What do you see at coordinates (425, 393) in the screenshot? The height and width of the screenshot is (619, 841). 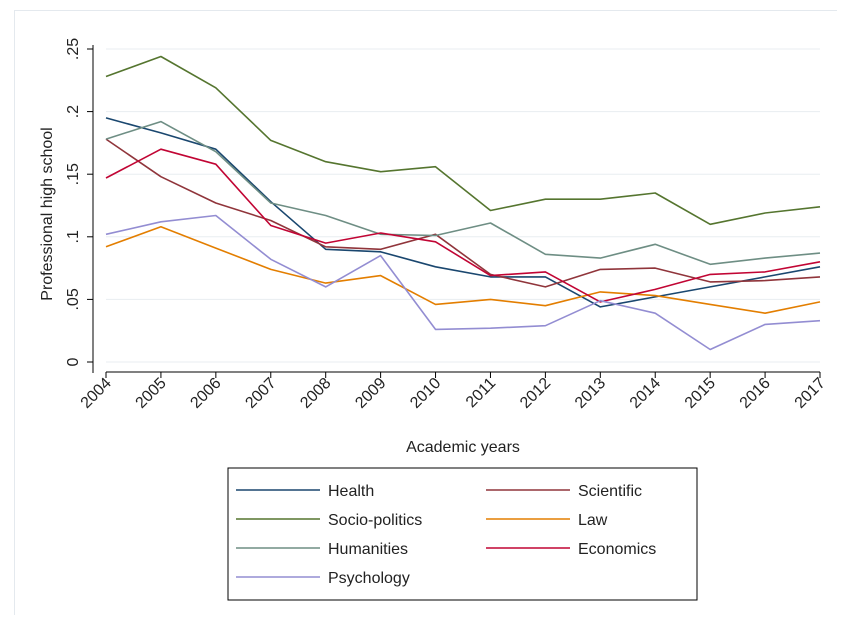 I see `x-tick-label: 2010` at bounding box center [425, 393].